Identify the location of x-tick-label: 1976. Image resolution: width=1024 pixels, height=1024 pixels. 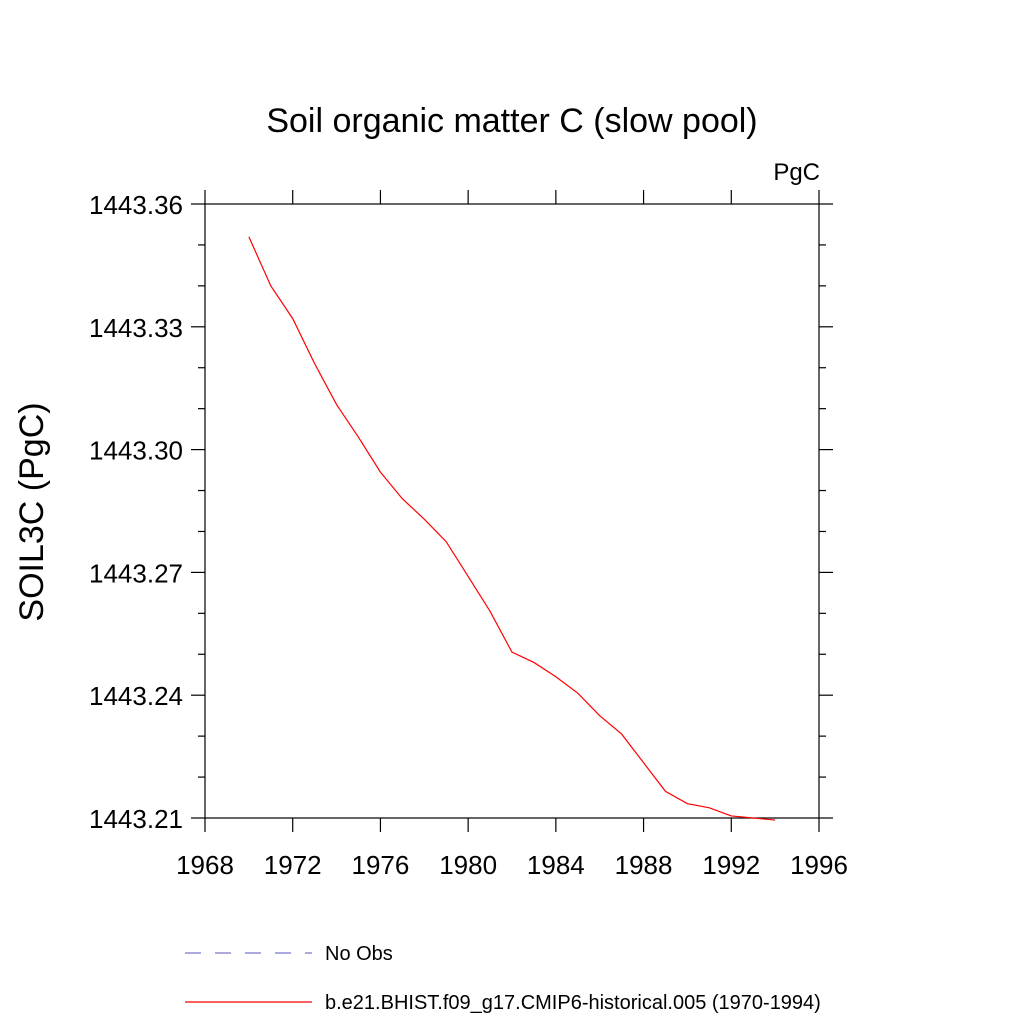
(381, 865).